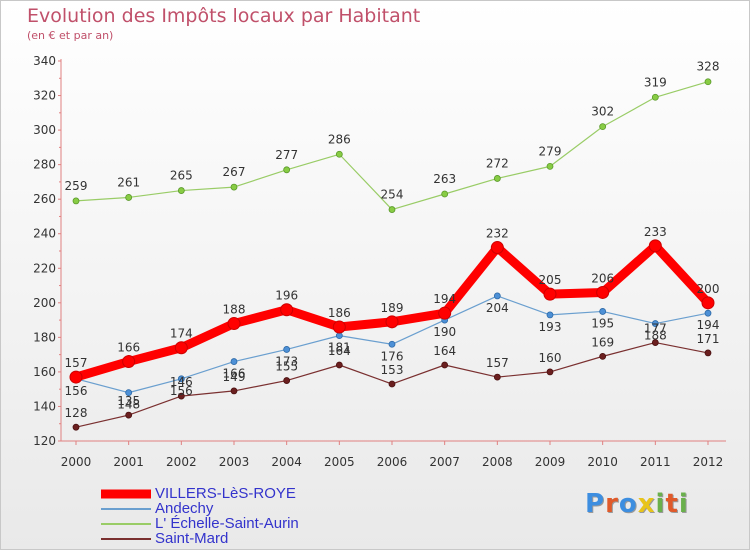  Describe the element at coordinates (708, 339) in the screenshot. I see `data-label: 171` at that location.